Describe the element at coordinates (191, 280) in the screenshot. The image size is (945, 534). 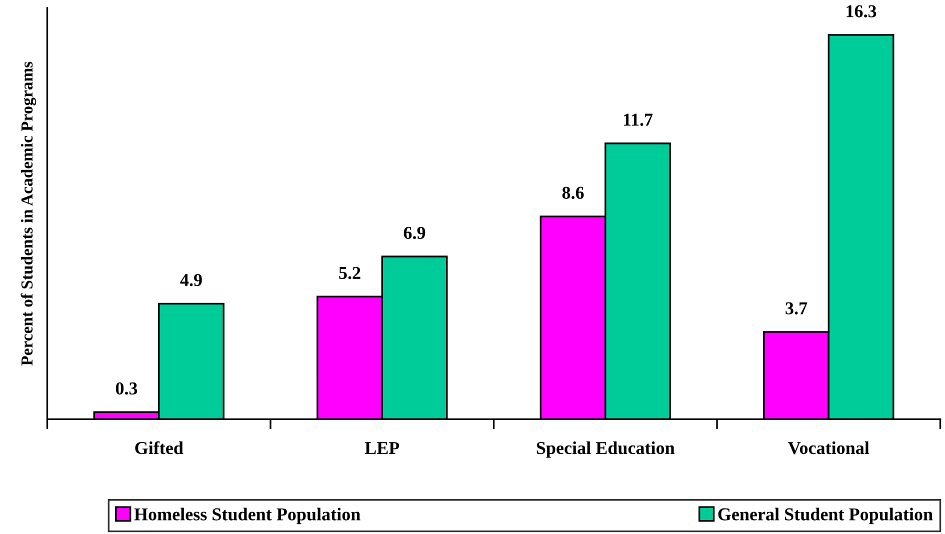
I see `data-label: 4.9` at that location.